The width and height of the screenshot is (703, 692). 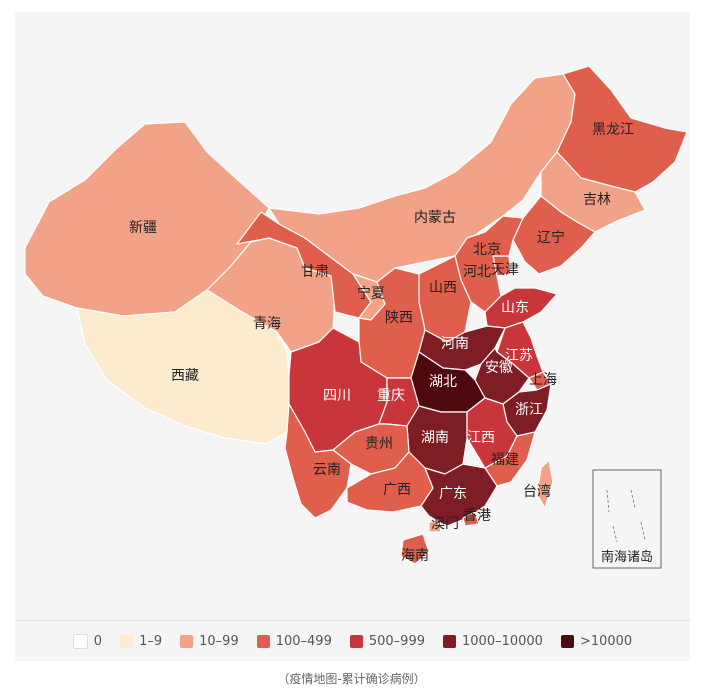 What do you see at coordinates (337, 396) in the screenshot?
I see `province-label-sichuan: 四川` at bounding box center [337, 396].